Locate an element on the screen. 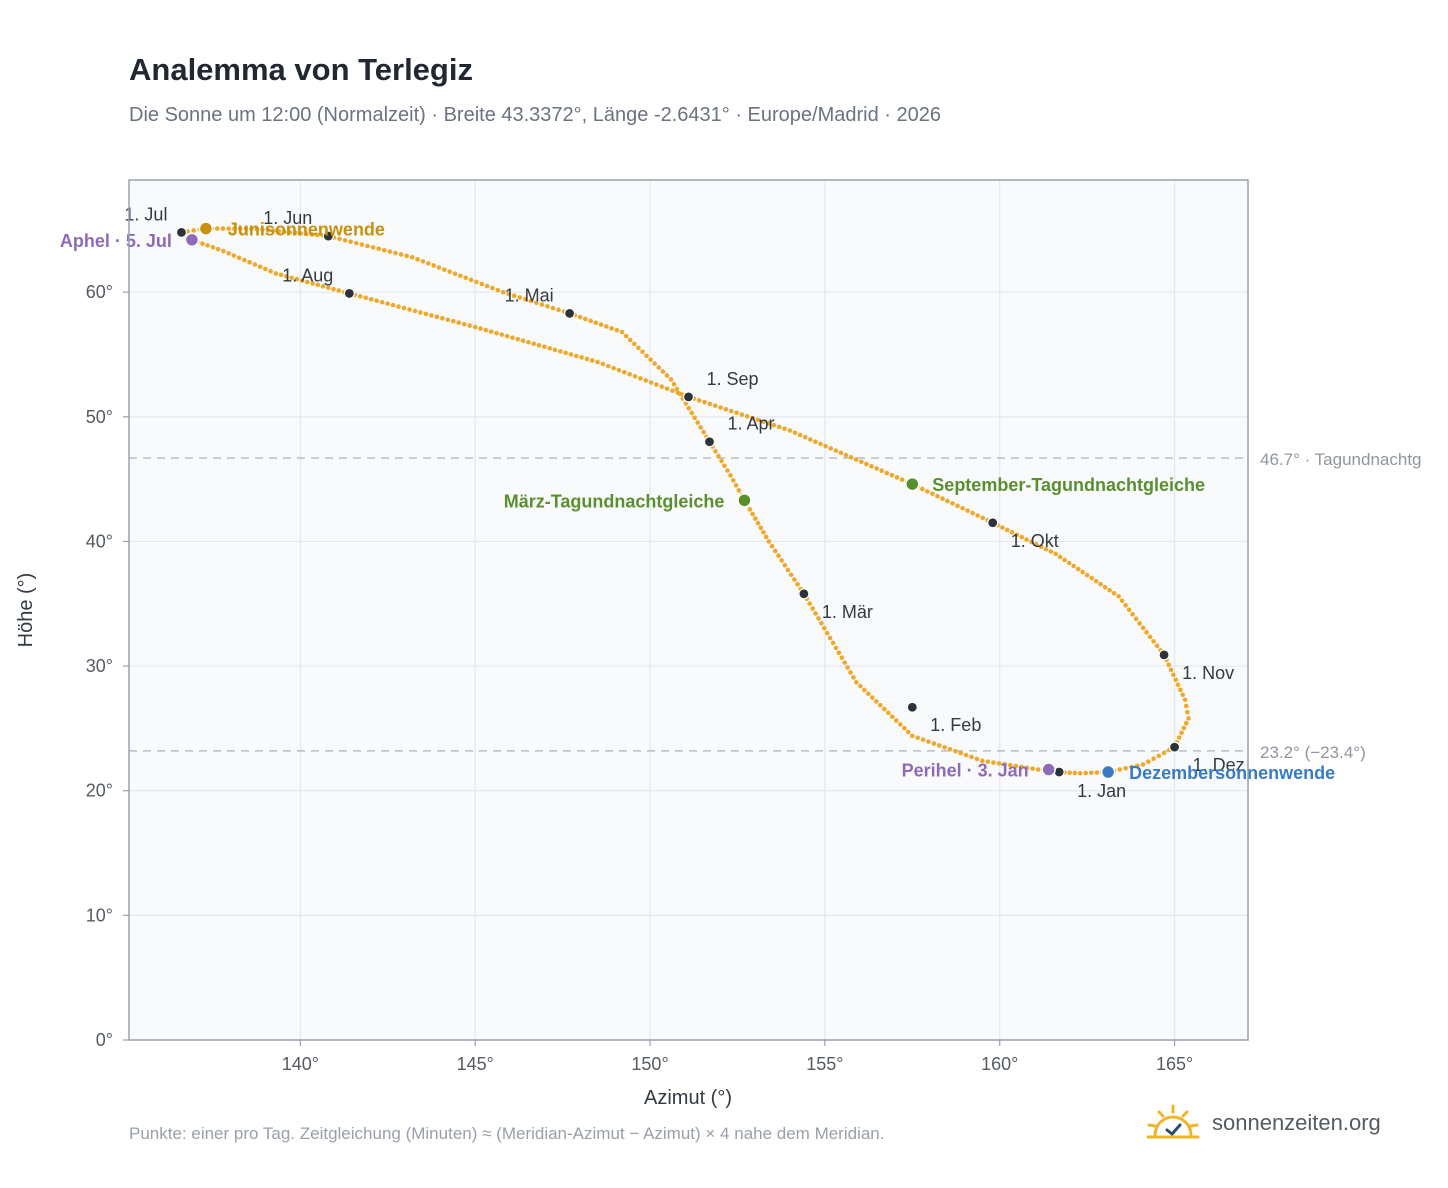 The image size is (1448, 1188). brand: sonnenzeiten.org is located at coordinates (1263, 1123).